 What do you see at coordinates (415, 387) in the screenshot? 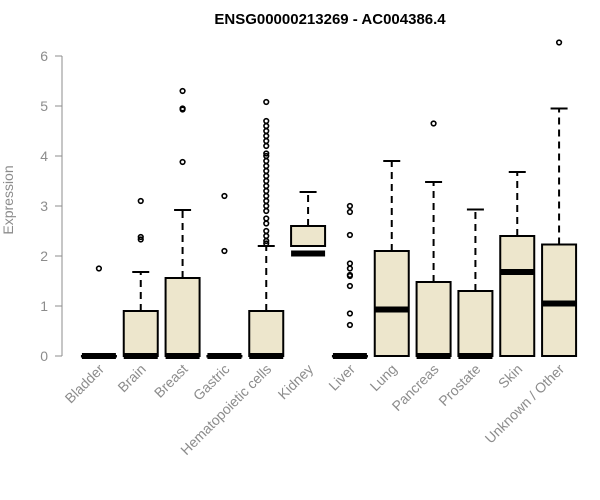
I see `x-tick-label: Pancreas` at bounding box center [415, 387].